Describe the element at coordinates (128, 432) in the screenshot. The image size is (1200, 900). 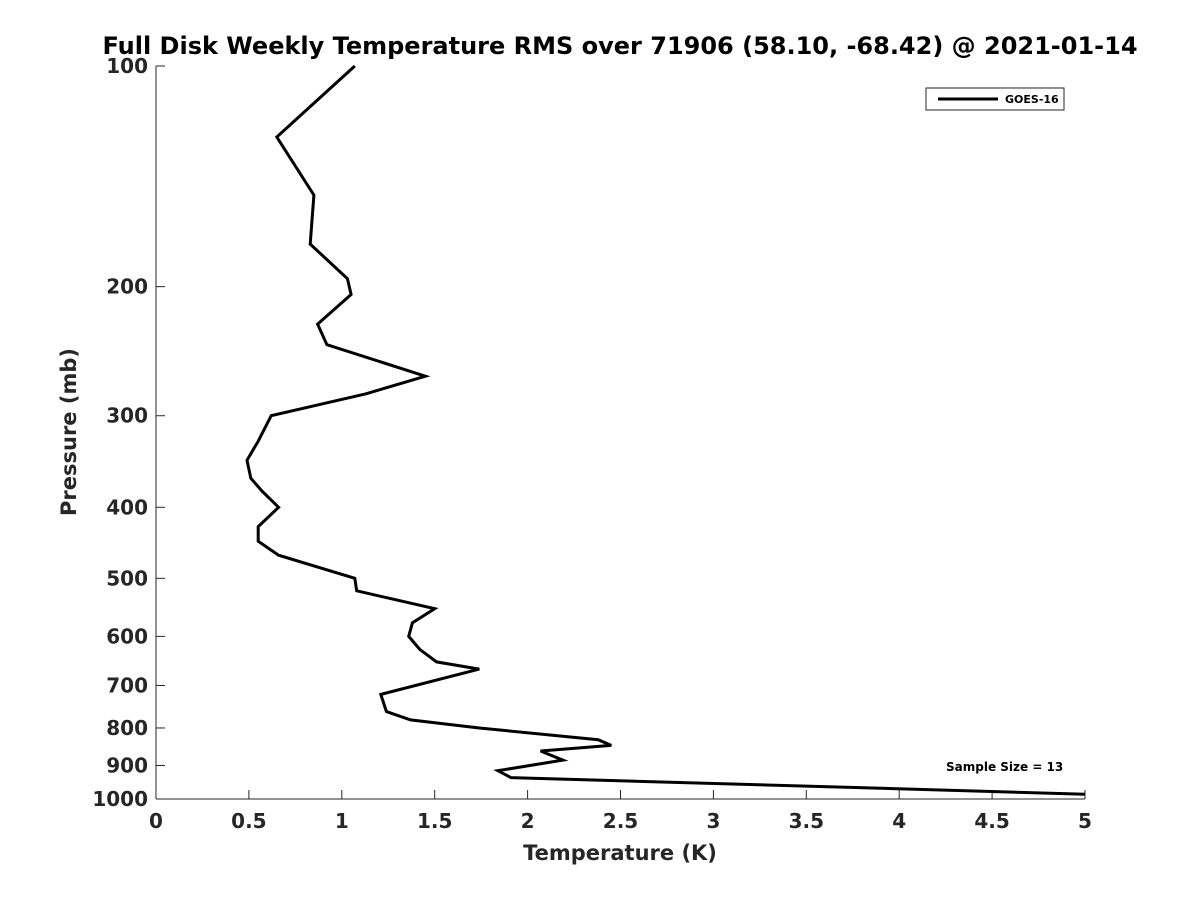
I see `y-axis: 100 200 300 400 500 600 700 800 900 1000` at that location.